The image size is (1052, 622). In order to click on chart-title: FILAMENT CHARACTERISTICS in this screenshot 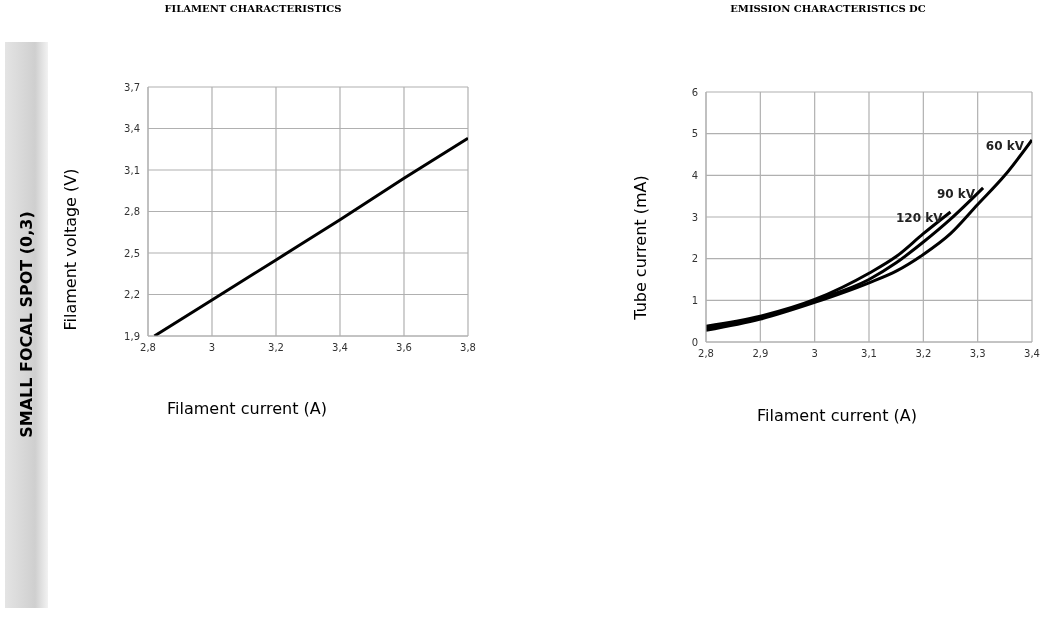, I will do `click(253, 8)`.